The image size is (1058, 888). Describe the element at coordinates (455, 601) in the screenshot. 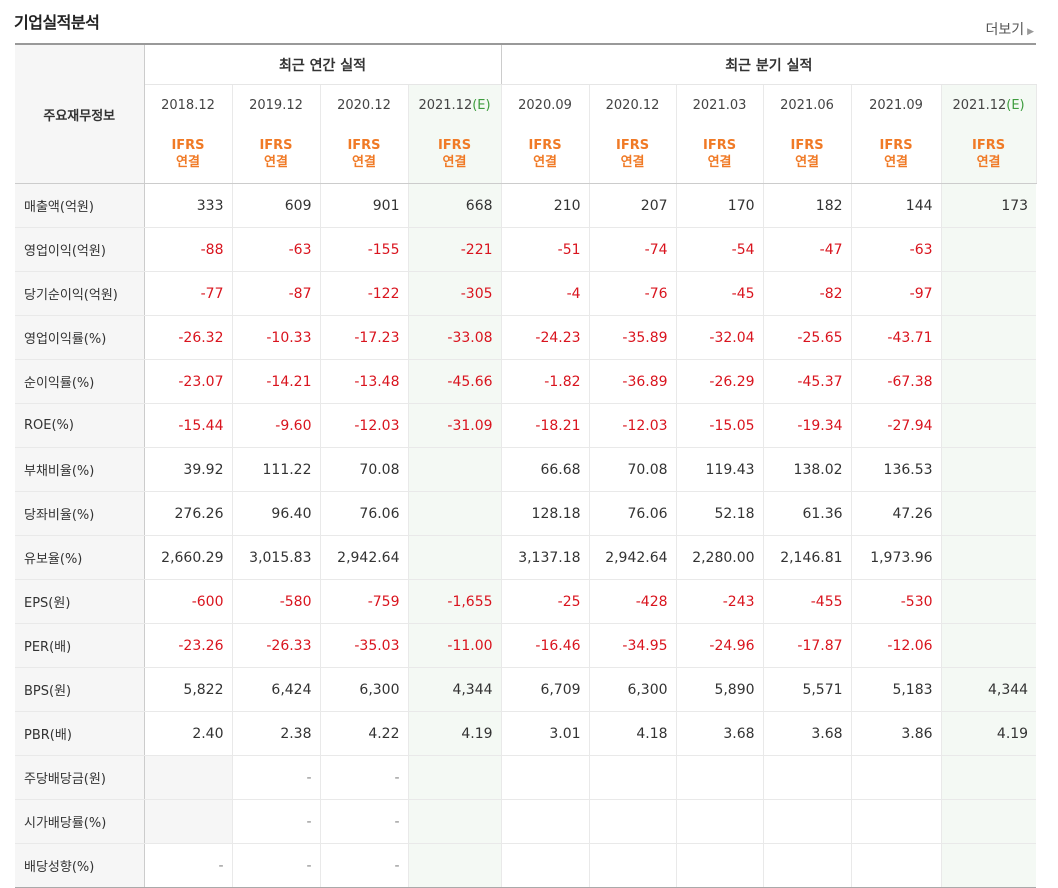

I see `table-cell: -1,655` at that location.